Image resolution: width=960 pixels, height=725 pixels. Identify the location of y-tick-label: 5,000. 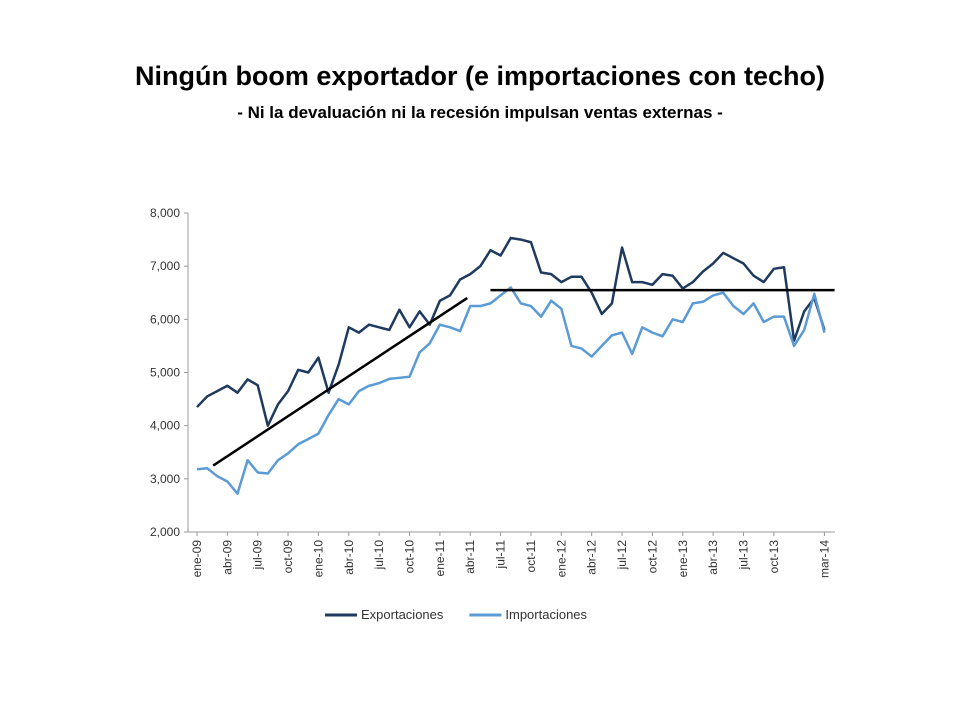
(165, 373).